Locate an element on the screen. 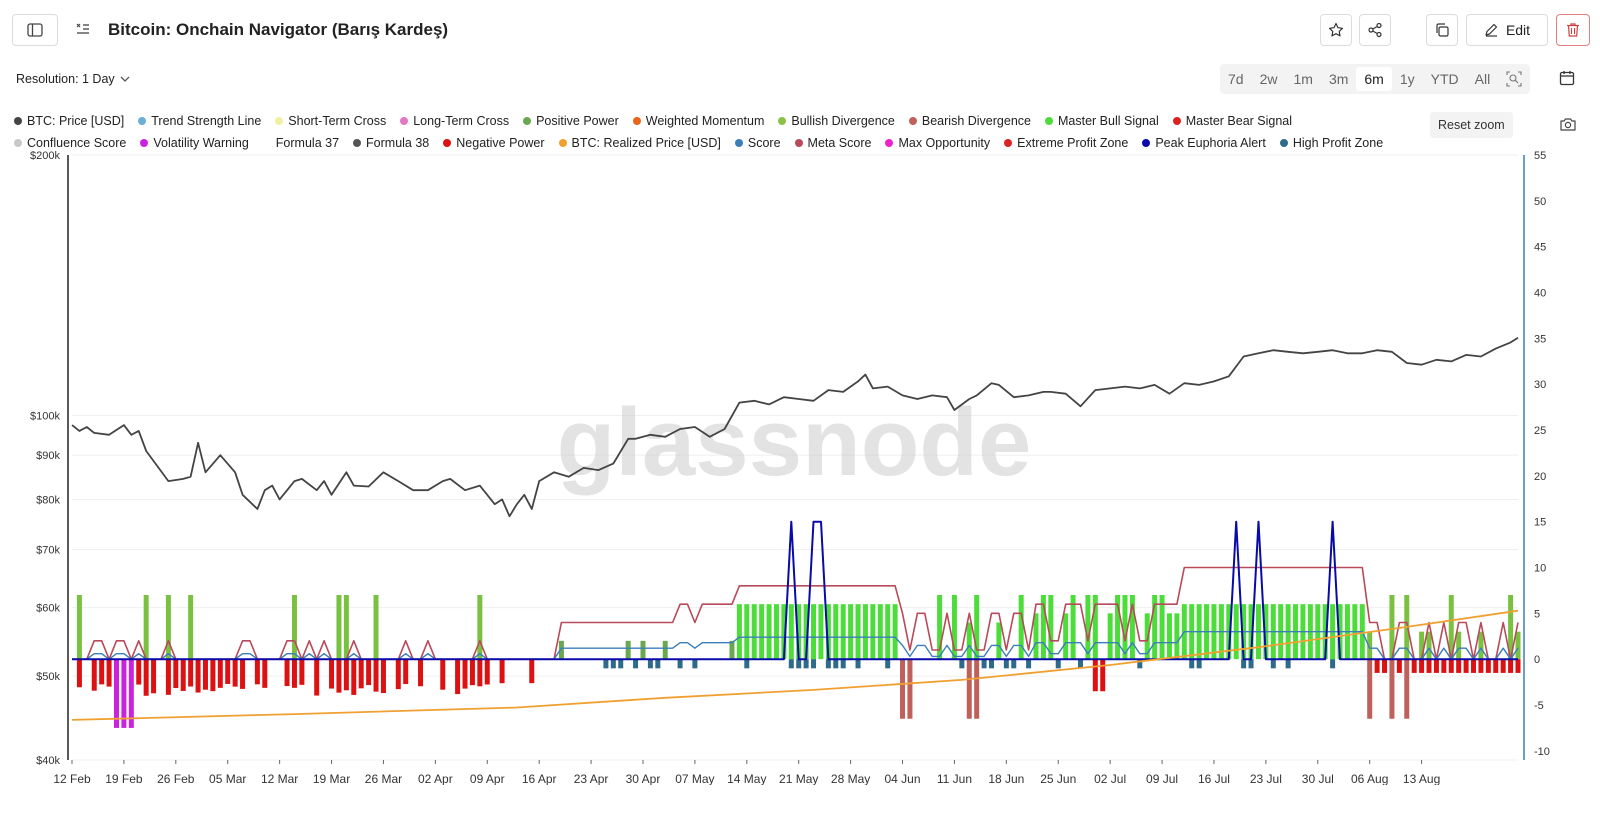 Image resolution: width=1600 pixels, height=814 pixels. legend-item: Negative Power is located at coordinates (494, 143).